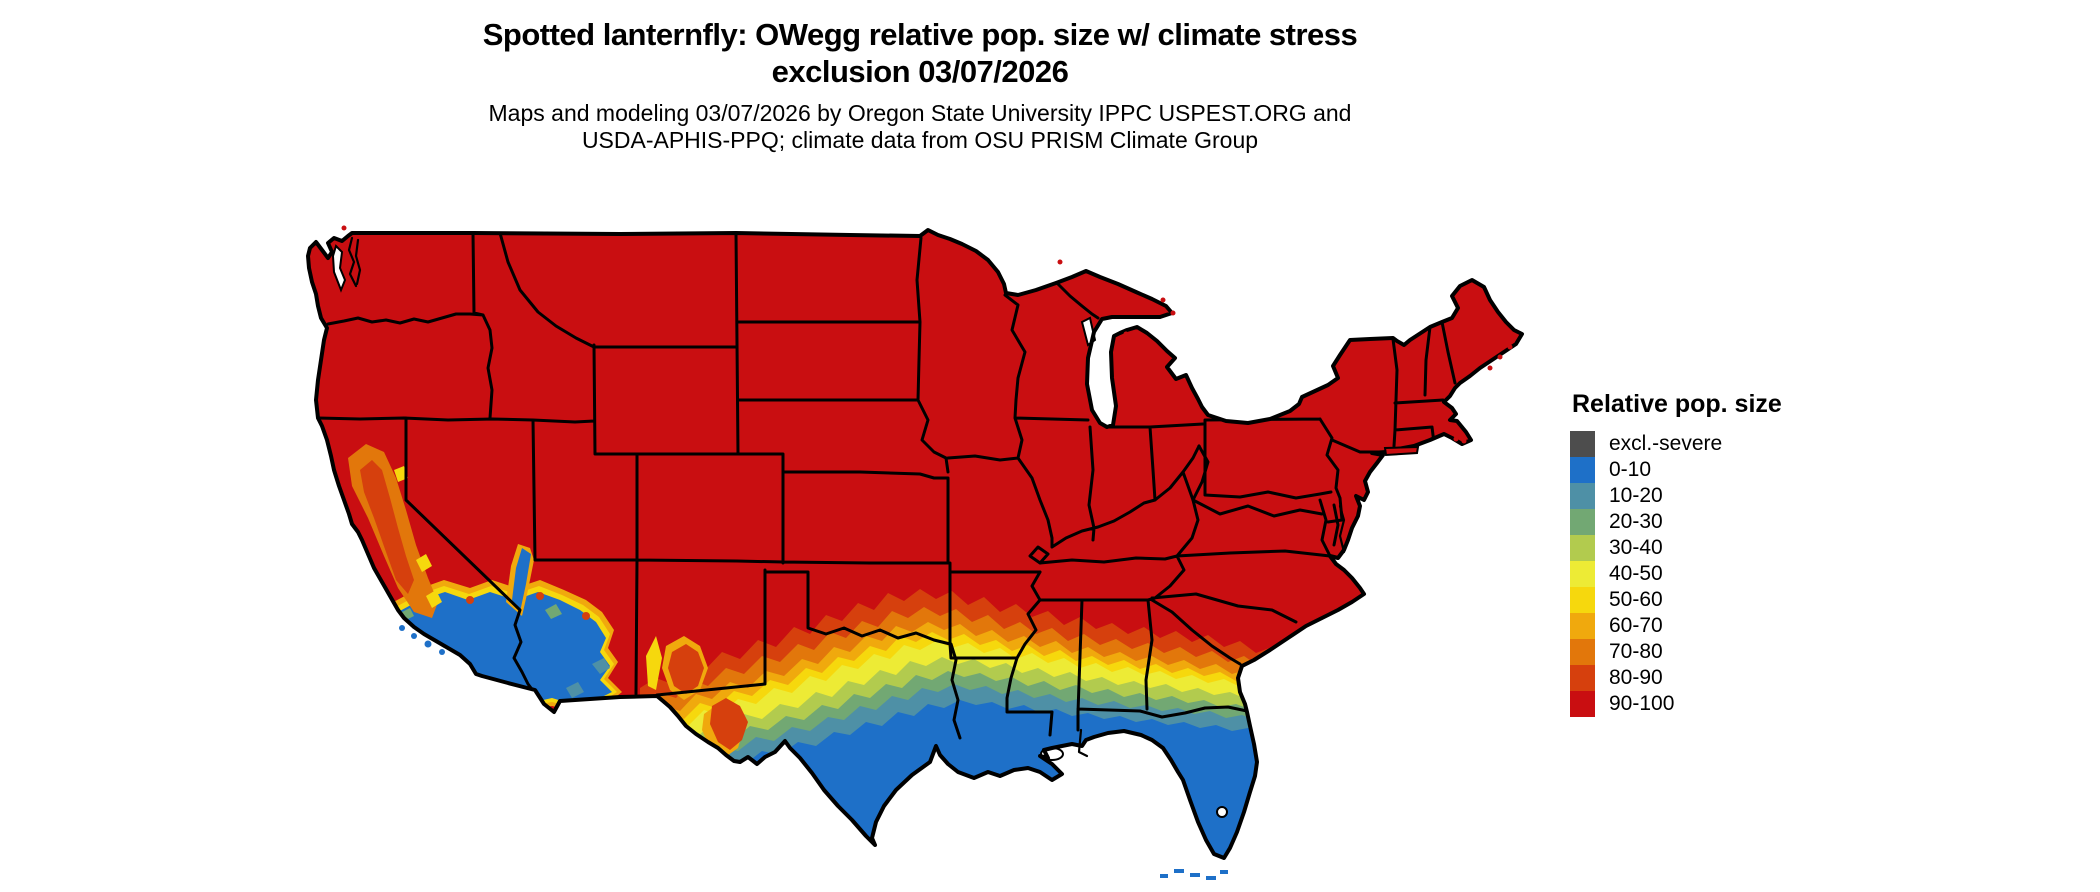 The width and height of the screenshot is (2100, 892). What do you see at coordinates (1677, 404) in the screenshot?
I see `legend-title: Relative pop. size` at bounding box center [1677, 404].